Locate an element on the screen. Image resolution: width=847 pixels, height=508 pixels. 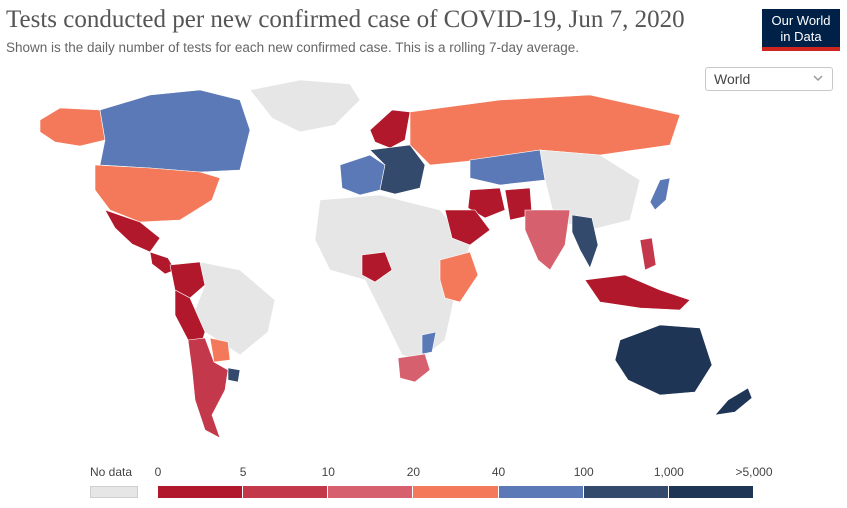
map-region-central-america is located at coordinates (162, 263).